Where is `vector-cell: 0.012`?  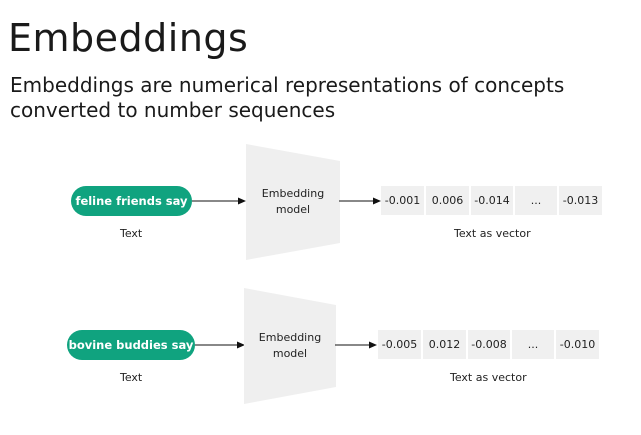
vector-cell: 0.012 is located at coordinates (444, 344).